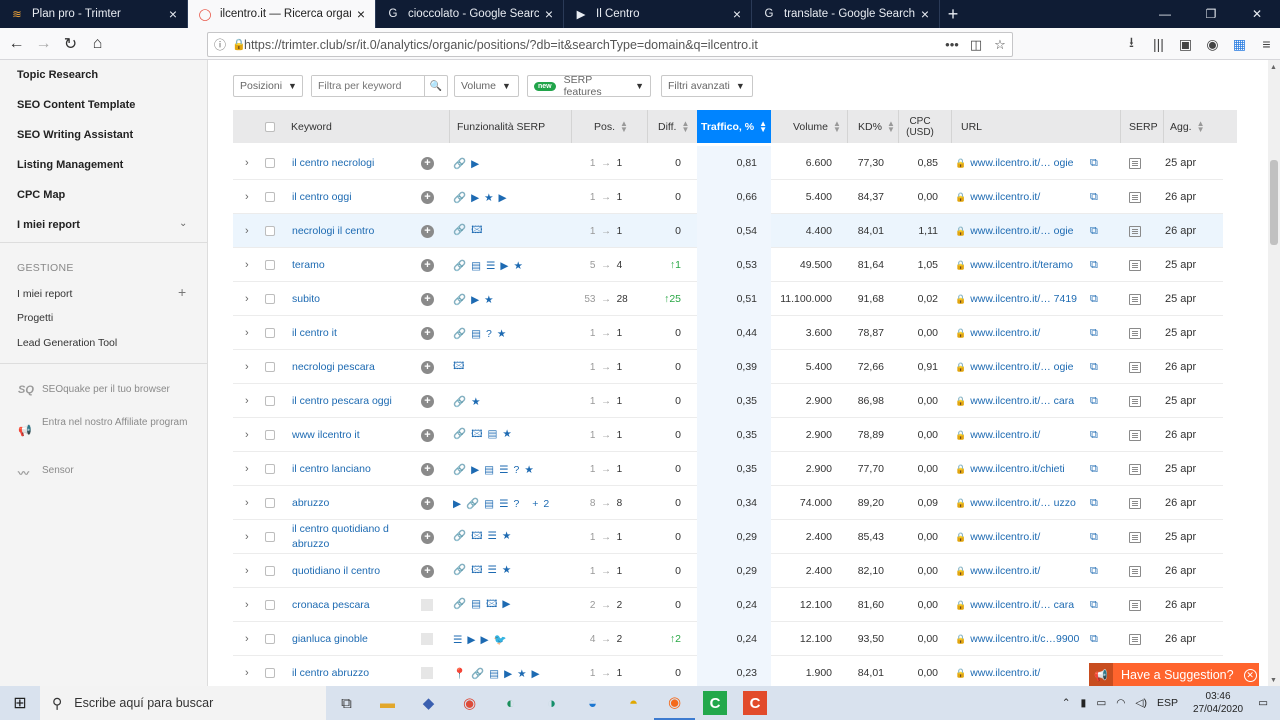  I want to click on ranking-url: www.ilcentro.it/… 7419, so click(1024, 299).